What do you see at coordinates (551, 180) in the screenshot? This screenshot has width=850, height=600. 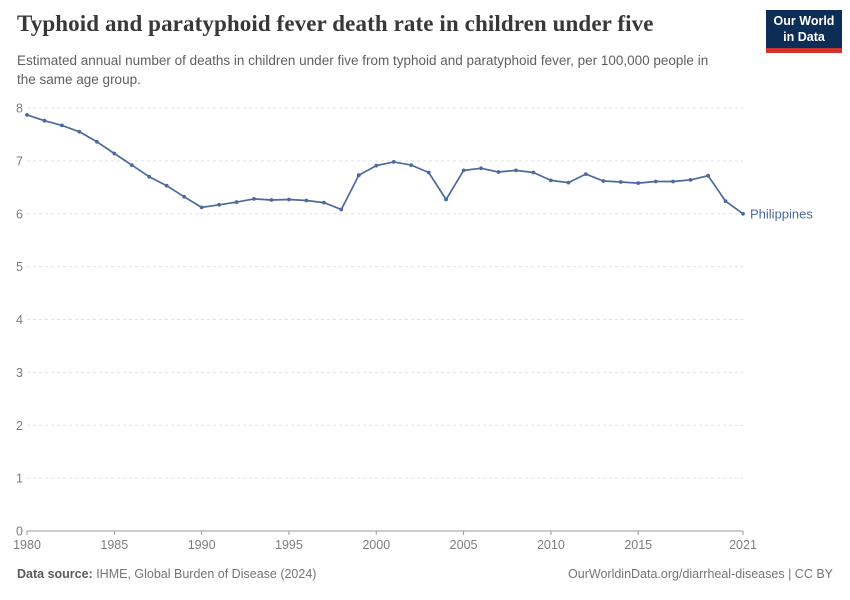 I see `data-point-2010` at bounding box center [551, 180].